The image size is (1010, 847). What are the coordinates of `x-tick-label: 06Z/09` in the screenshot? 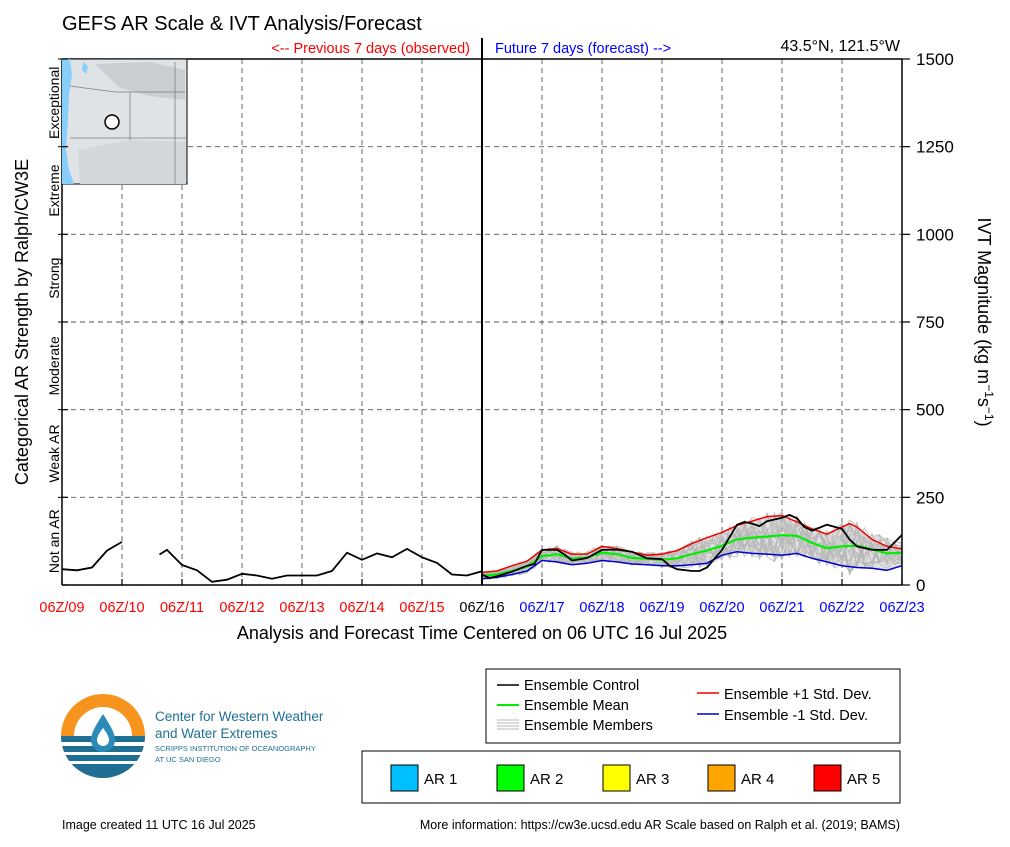 It's located at (61, 608).